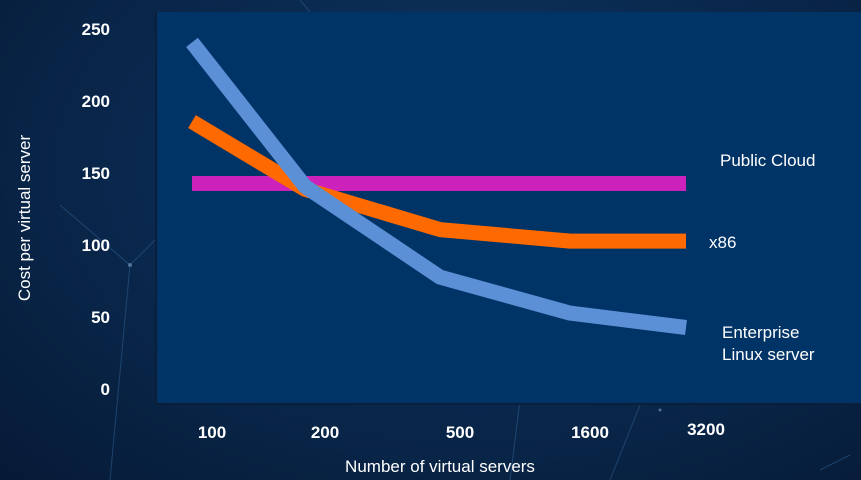 This screenshot has height=480, width=861. Describe the element at coordinates (24, 218) in the screenshot. I see `y-axis-label: Cost per virtual server` at that location.